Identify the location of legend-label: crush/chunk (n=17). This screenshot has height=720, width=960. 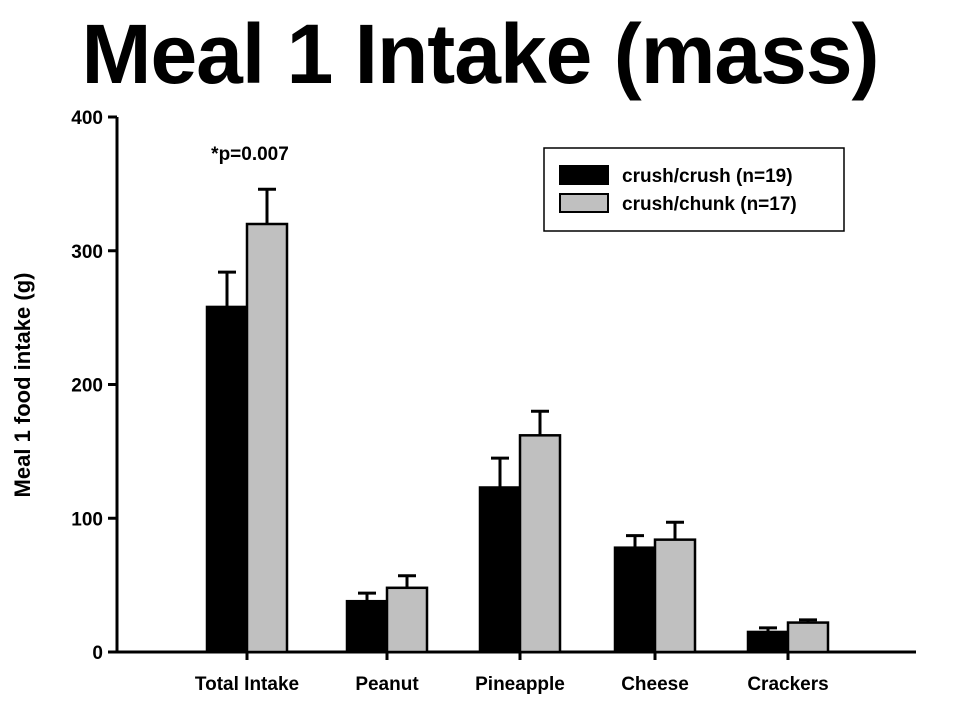
(709, 204).